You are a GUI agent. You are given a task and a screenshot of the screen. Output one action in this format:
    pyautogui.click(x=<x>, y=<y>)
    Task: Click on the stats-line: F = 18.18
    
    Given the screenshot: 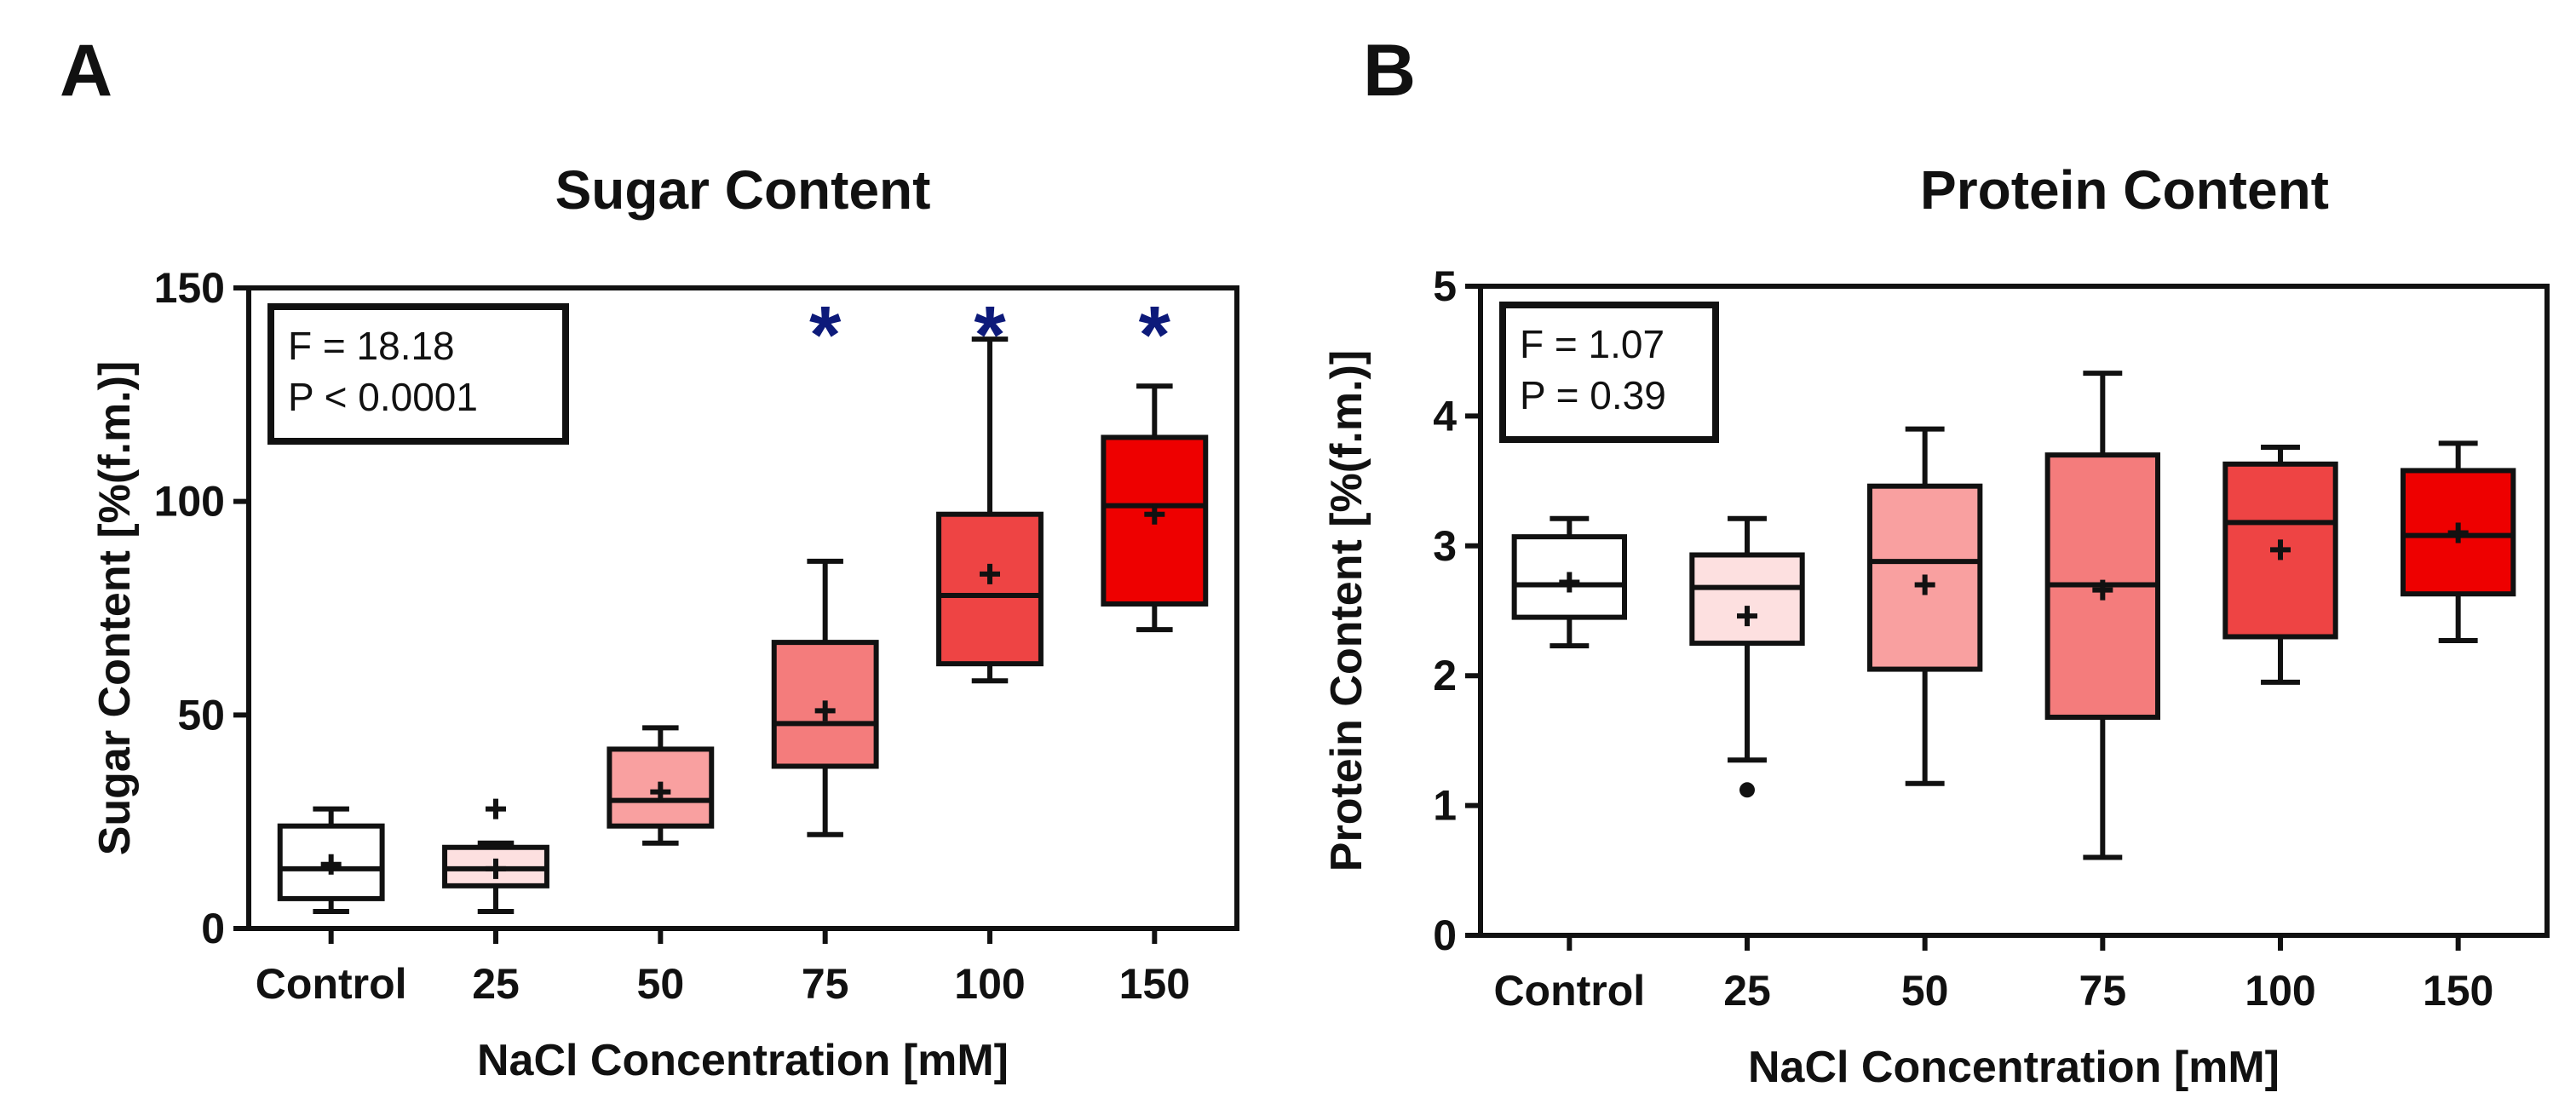 What is the action you would take?
    pyautogui.click(x=371, y=346)
    